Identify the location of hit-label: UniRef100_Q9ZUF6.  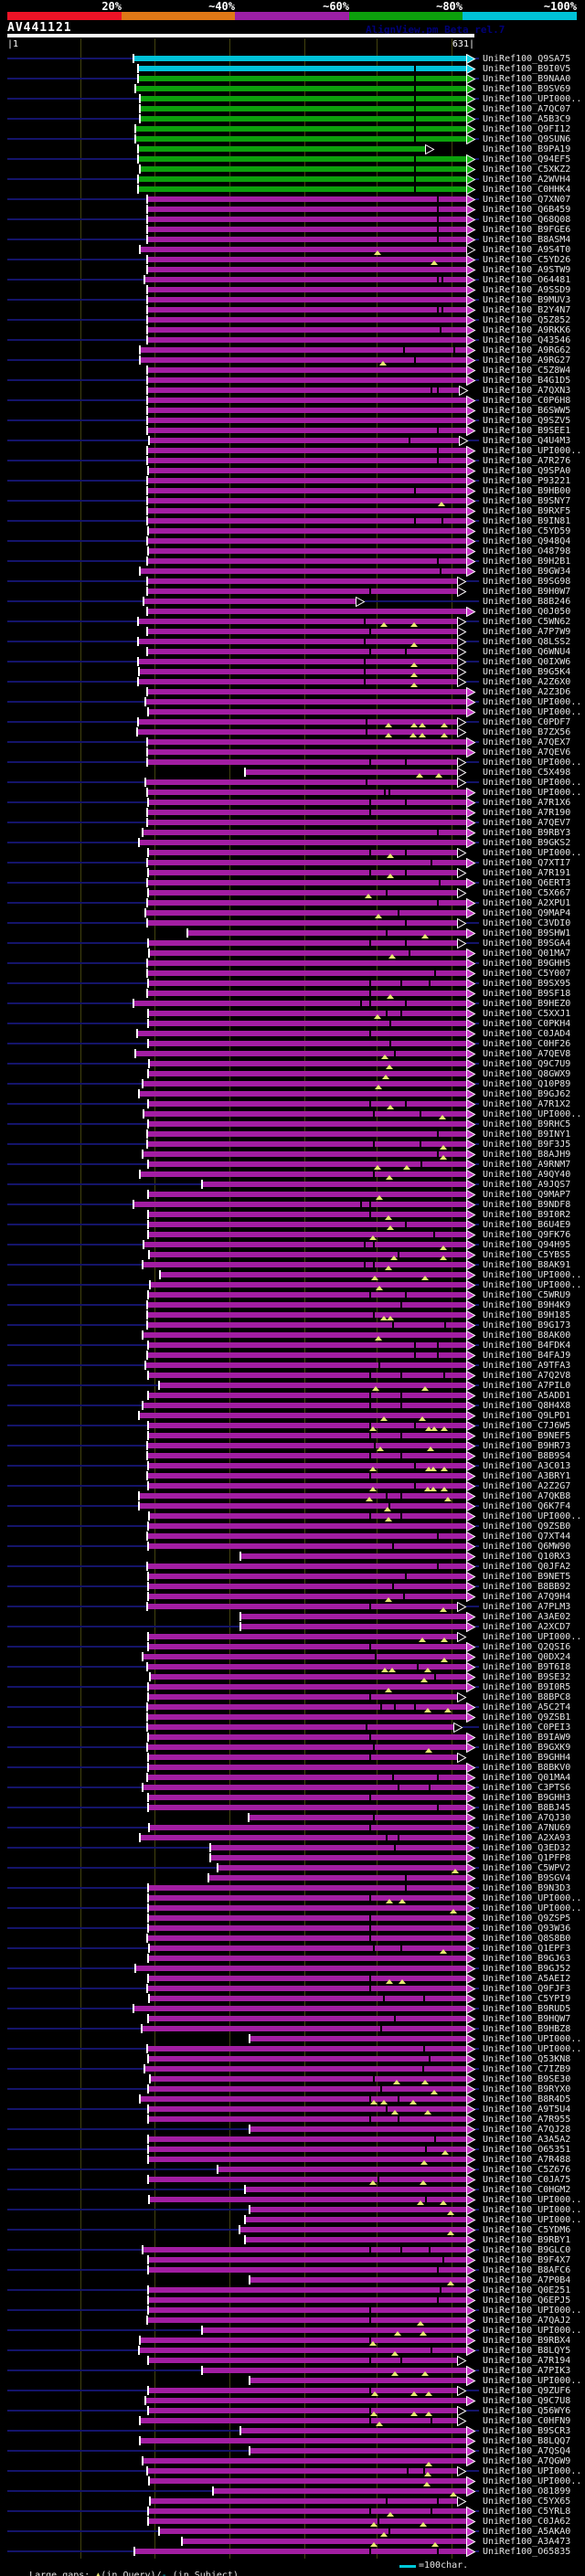
(527, 2391).